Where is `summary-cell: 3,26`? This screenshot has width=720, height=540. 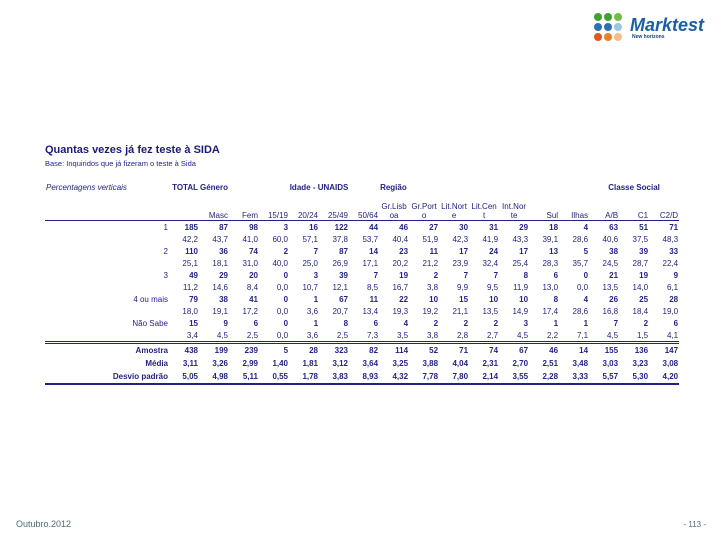
summary-cell: 3,26 is located at coordinates (220, 363).